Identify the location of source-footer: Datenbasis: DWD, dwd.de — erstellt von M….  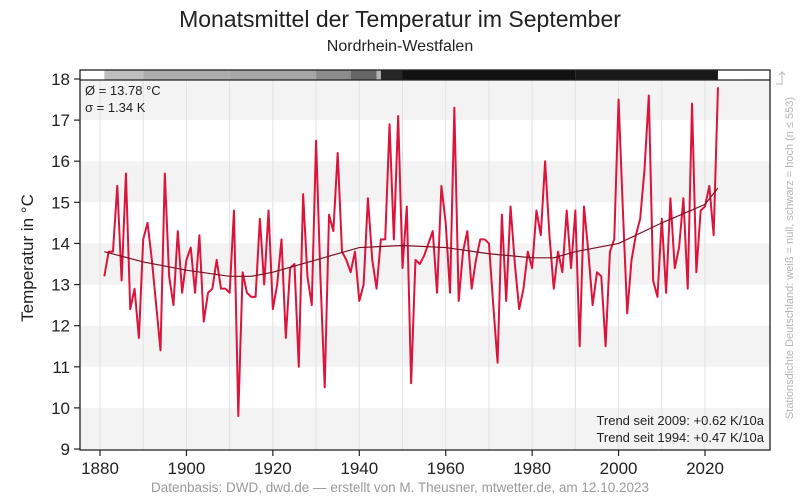
(400, 487).